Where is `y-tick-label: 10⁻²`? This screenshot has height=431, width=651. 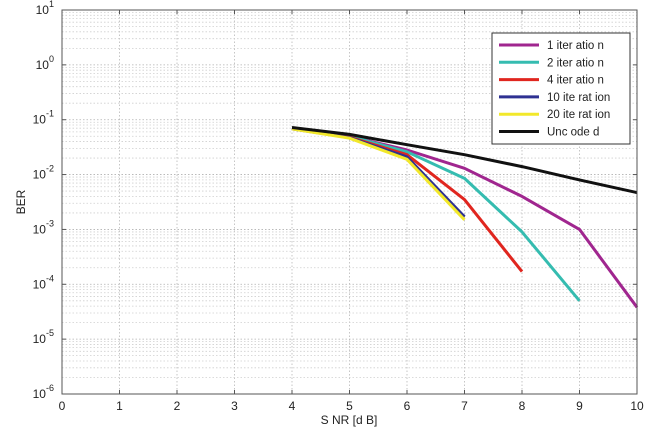 y-tick-label: 10⁻² is located at coordinates (43, 173).